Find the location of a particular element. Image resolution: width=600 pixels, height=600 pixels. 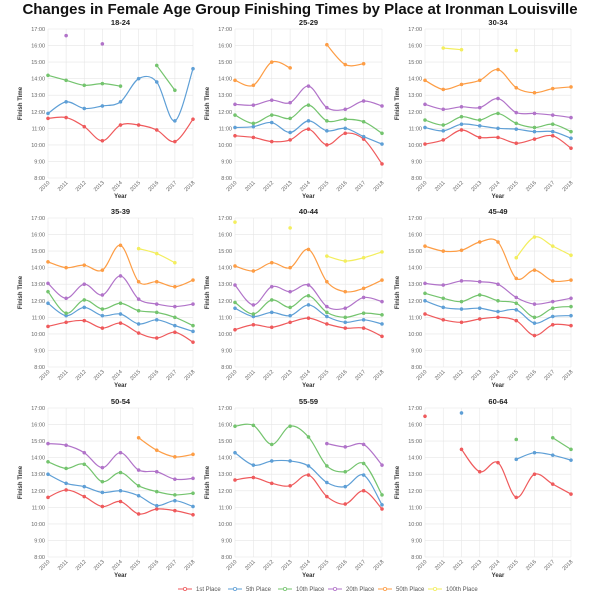

y-tick-label: 13:00 is located at coordinates (415, 475).